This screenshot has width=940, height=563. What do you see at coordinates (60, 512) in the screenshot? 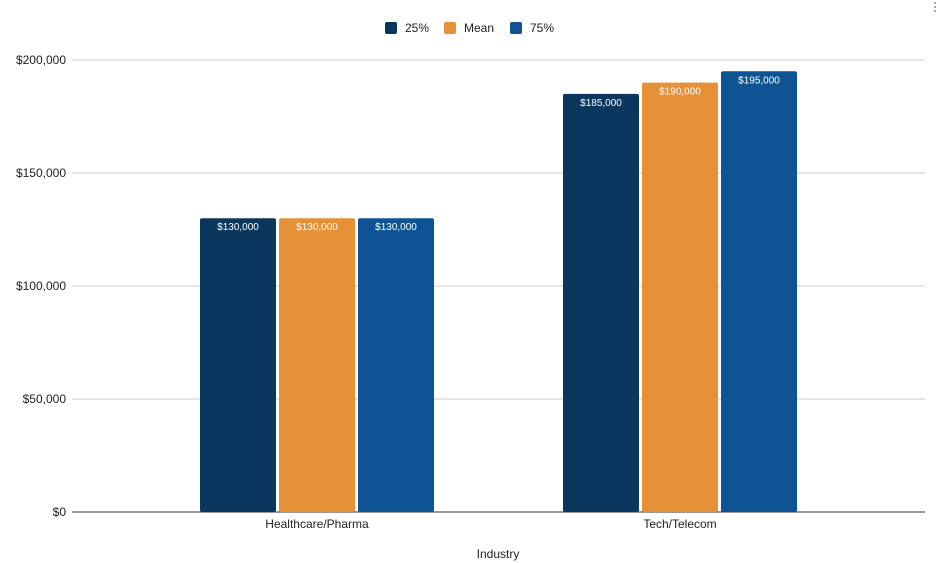
I see `y-tick-label: $0` at bounding box center [60, 512].